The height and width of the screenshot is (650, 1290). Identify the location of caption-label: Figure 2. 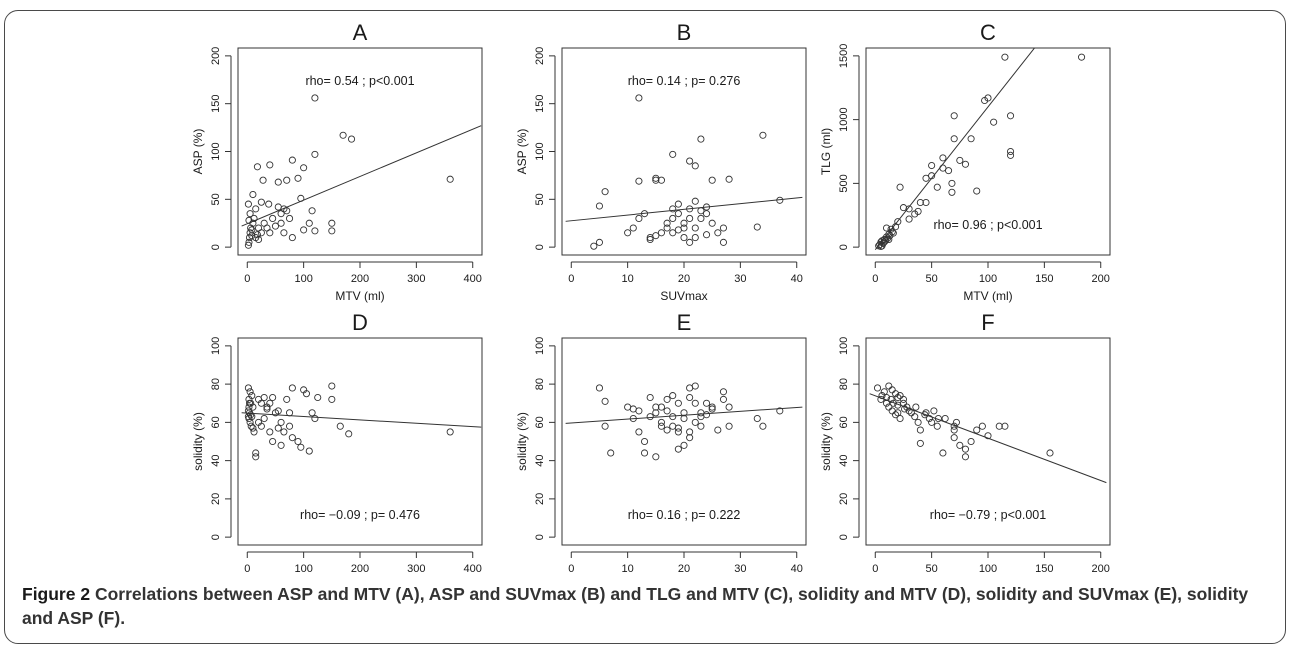
(56, 594).